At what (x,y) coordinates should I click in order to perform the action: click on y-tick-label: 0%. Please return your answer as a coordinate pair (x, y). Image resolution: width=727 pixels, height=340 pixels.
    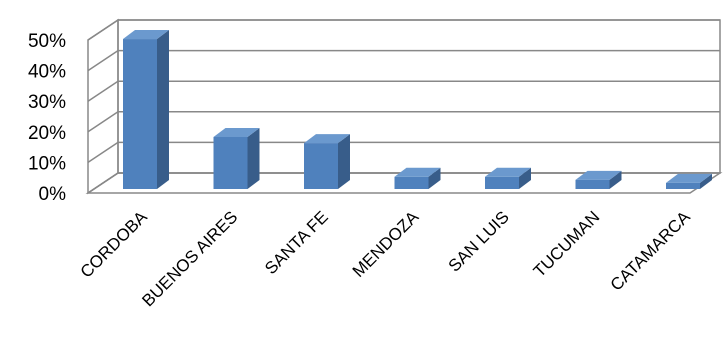
    Looking at the image, I should click on (53, 194).